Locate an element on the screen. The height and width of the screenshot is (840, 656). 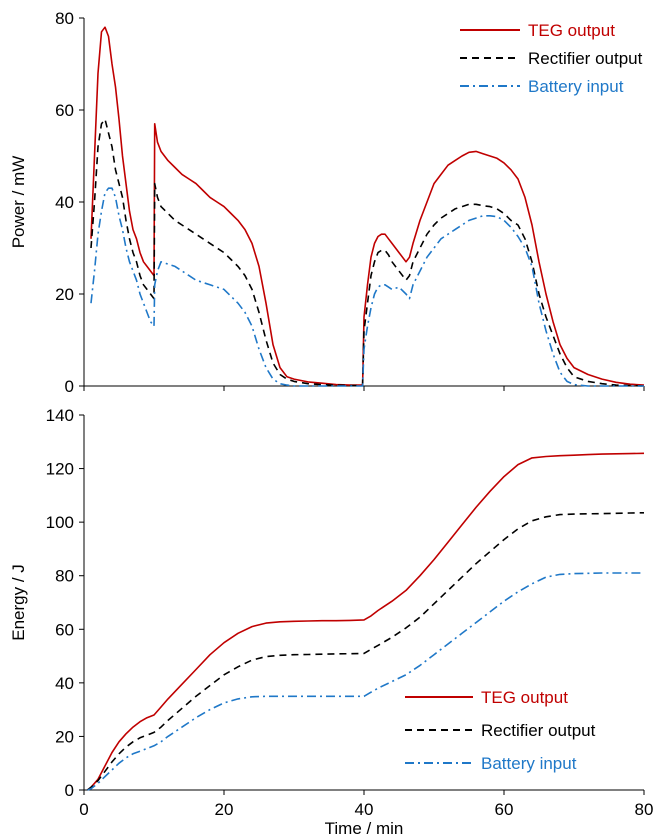
x-axis-label: Time / min is located at coordinates (364, 828).